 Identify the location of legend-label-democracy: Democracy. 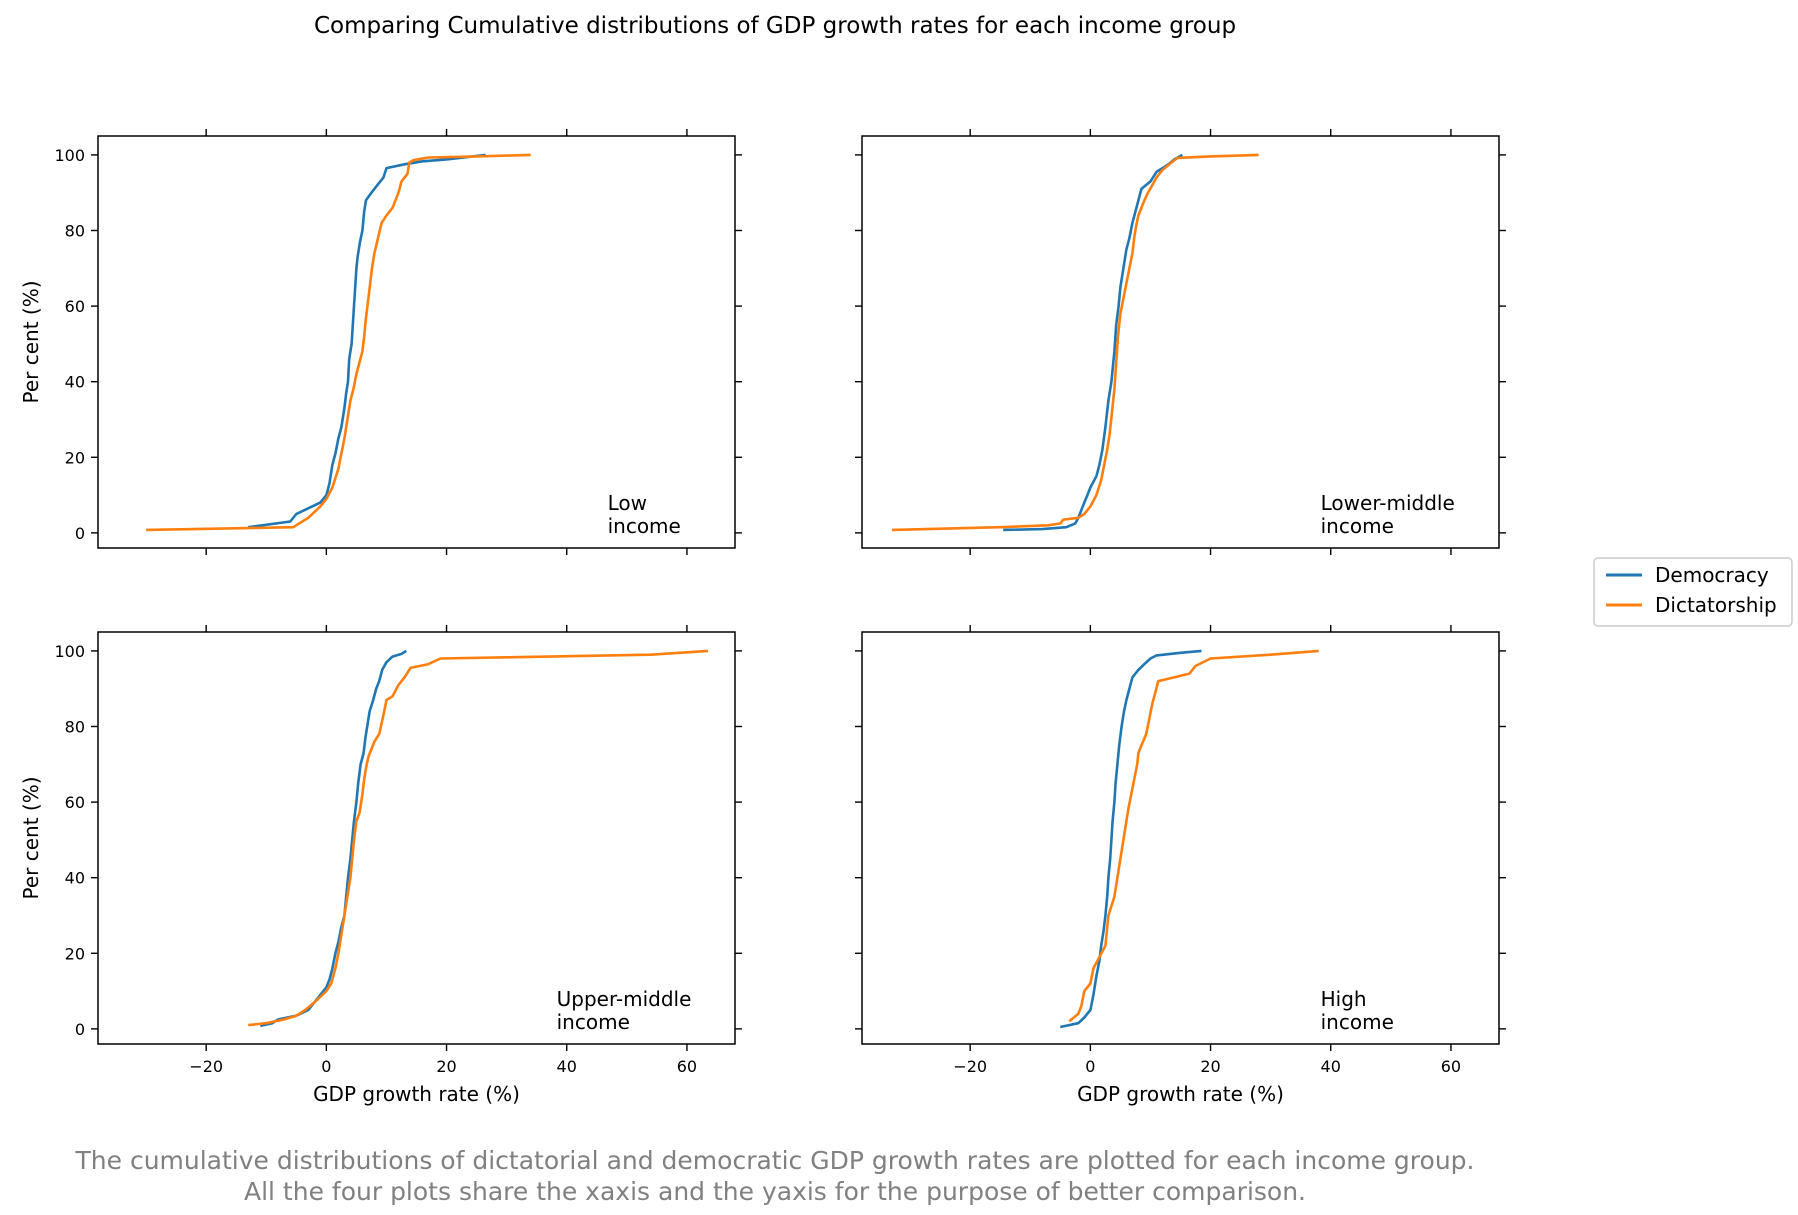
(1712, 575).